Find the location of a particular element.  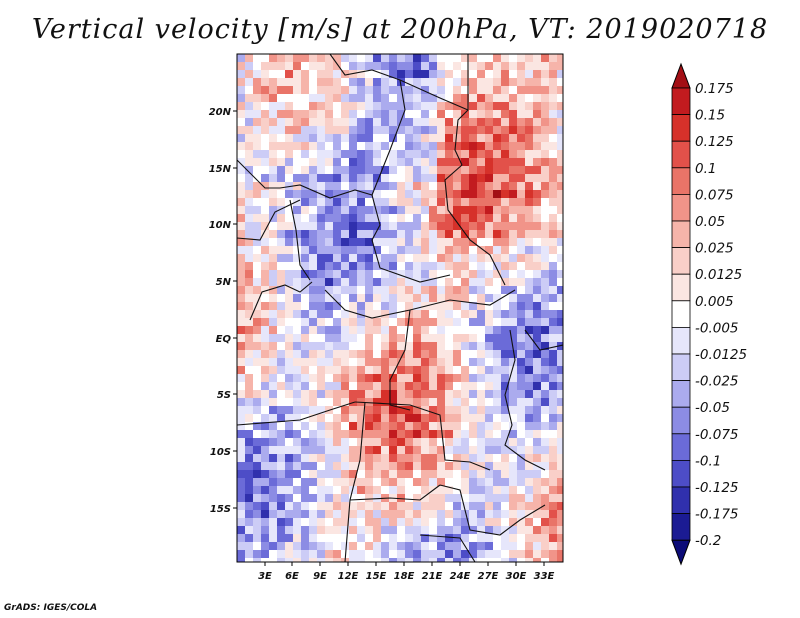

border-line is located at coordinates (543, 340).